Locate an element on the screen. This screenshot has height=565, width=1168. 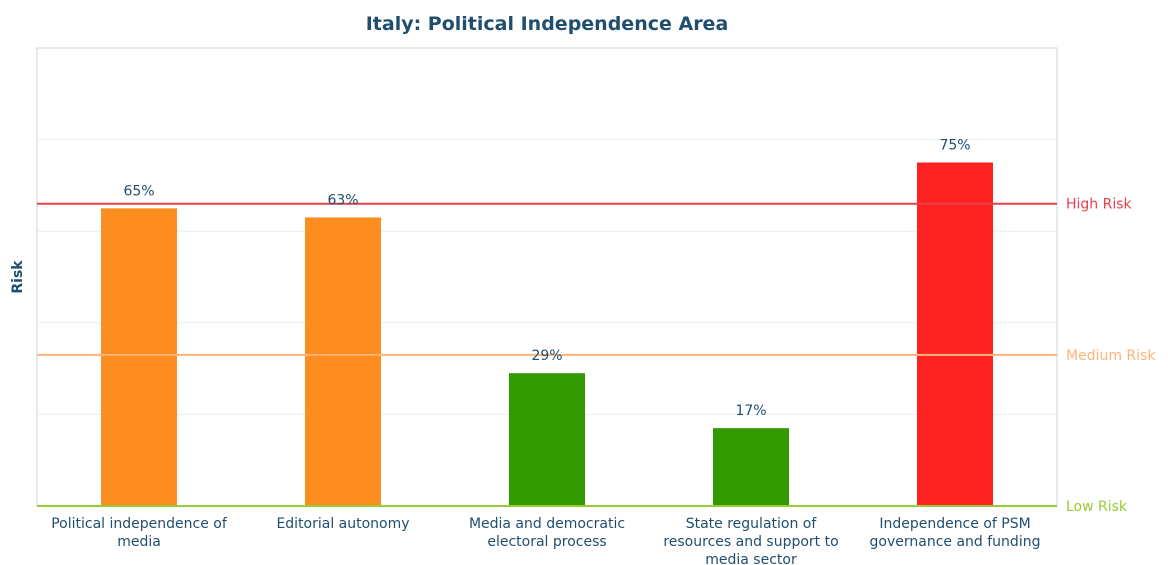
value-label-4: 17% is located at coordinates (750, 411).